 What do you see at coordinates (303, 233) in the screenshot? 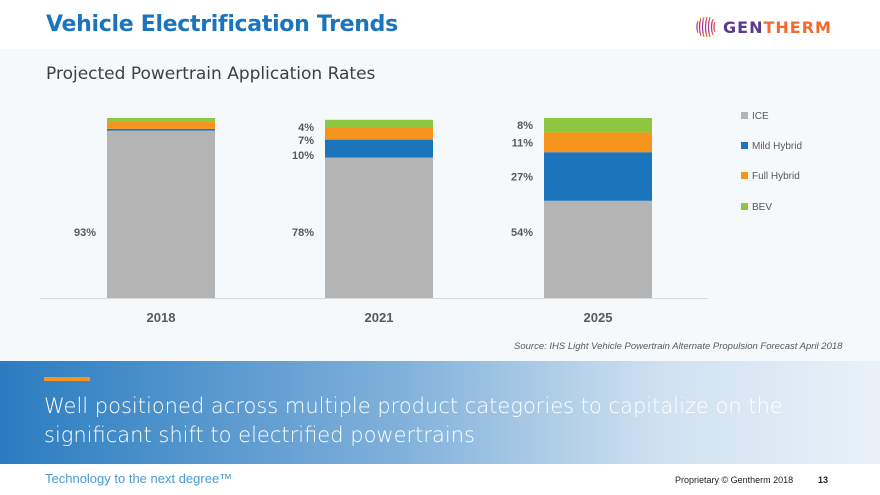
I see `data-label-ice-2021: 78%` at bounding box center [303, 233].